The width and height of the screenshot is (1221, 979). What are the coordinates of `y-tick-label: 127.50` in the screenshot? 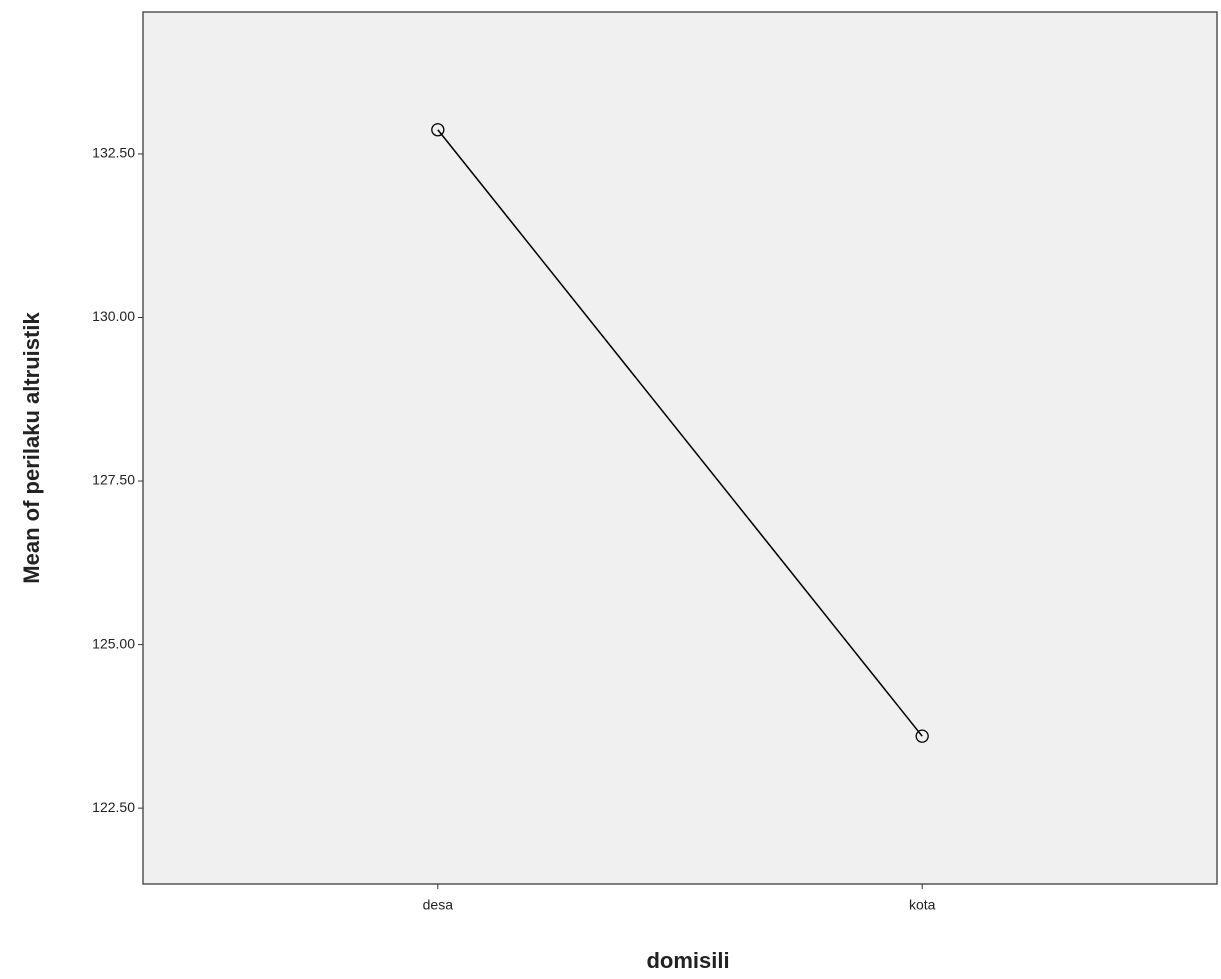 It's located at (113, 480).